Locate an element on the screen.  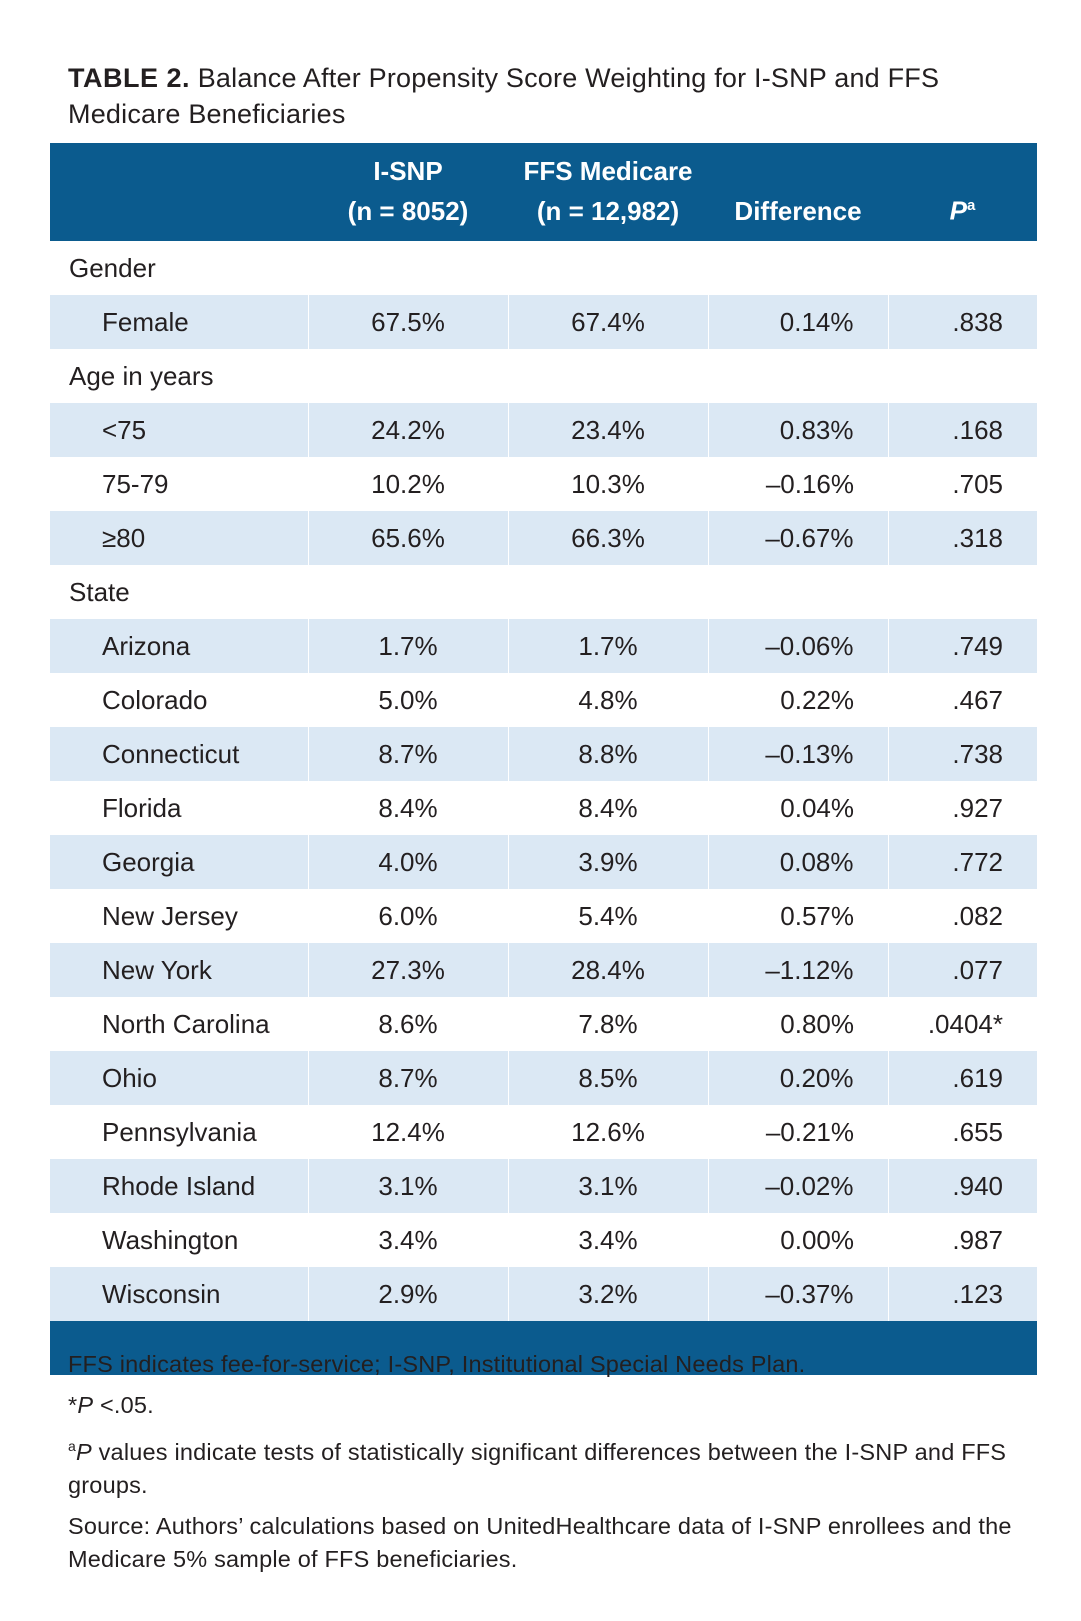
difference-value: 0.14% is located at coordinates (797, 322).